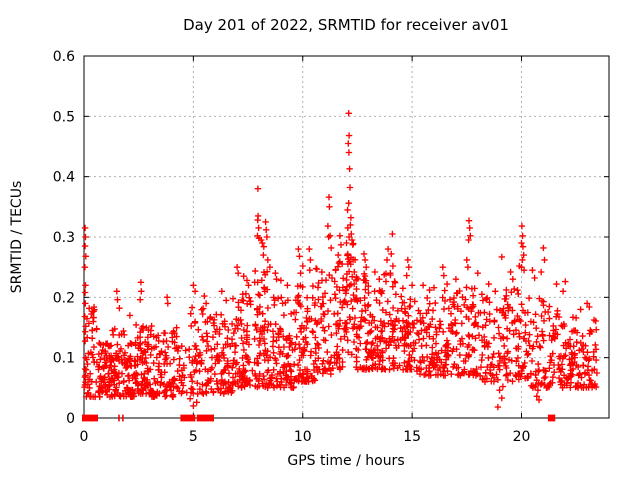  I want to click on x-axis-label: GPS time / hours, so click(345, 461).